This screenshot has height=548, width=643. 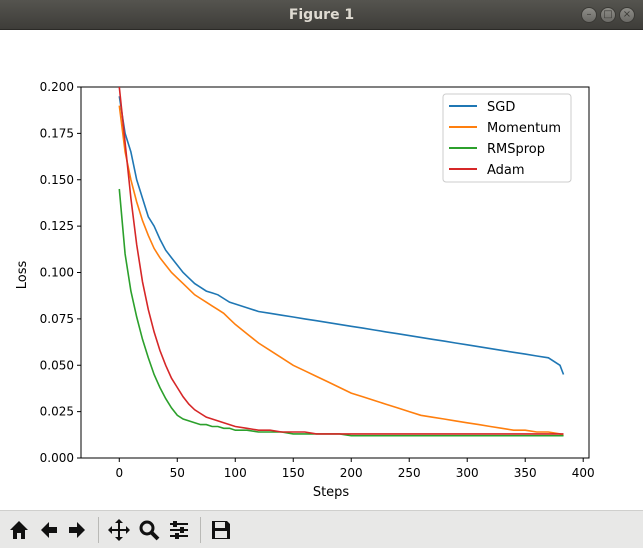 I want to click on x-axis-label: Steps, so click(x=331, y=492).